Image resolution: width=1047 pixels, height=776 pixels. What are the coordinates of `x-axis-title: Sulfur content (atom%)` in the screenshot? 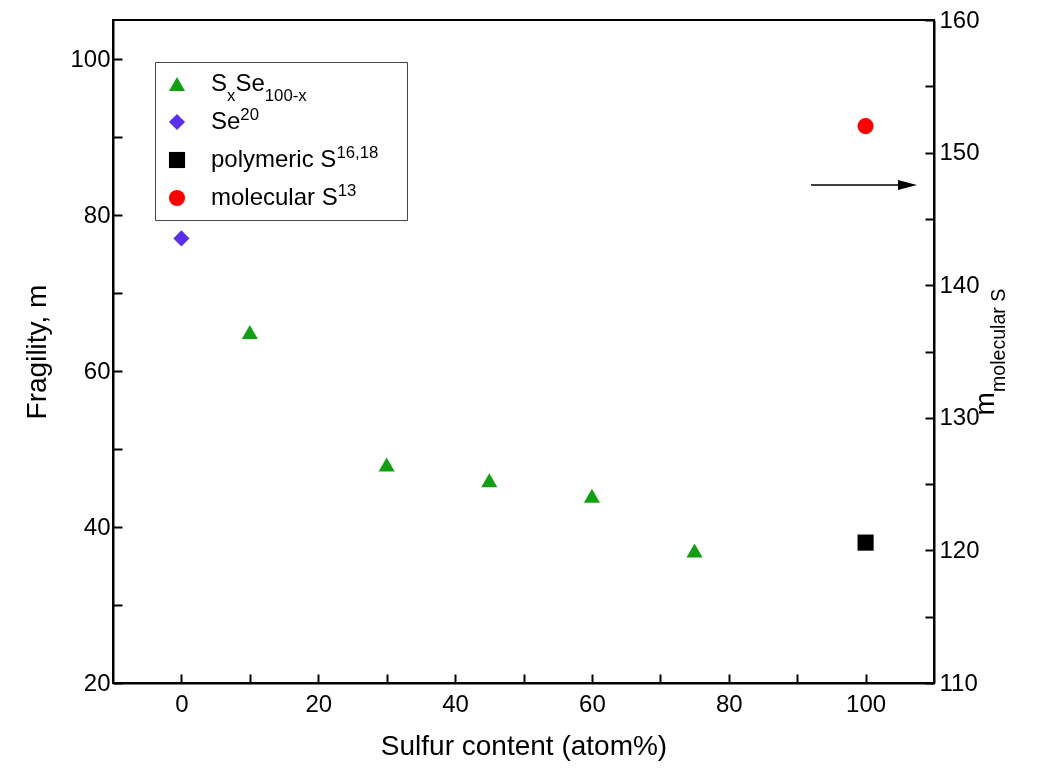 It's located at (524, 745).